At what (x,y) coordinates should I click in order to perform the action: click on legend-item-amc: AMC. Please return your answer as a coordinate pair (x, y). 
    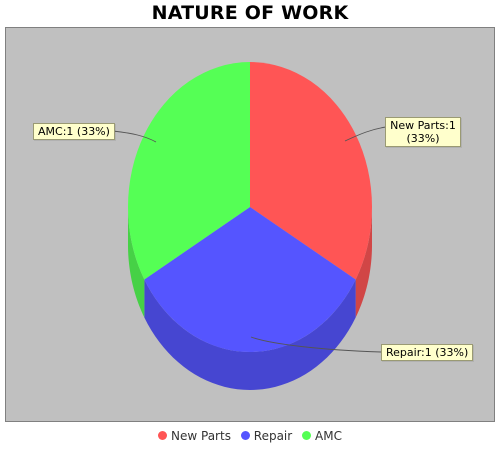
    Looking at the image, I should click on (322, 436).